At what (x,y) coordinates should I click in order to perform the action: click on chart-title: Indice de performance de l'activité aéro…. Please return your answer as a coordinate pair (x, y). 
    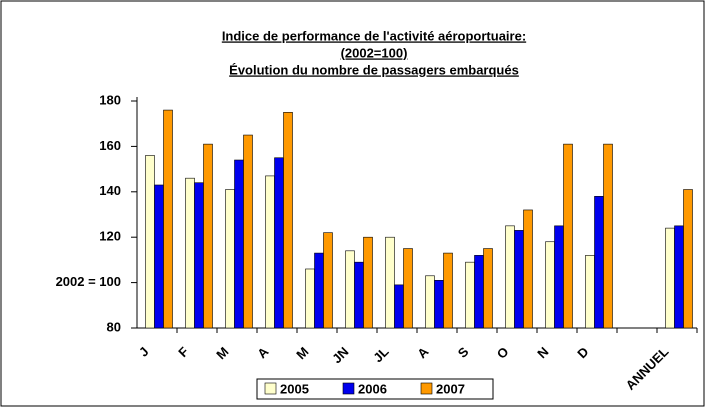
    Looking at the image, I should click on (374, 35).